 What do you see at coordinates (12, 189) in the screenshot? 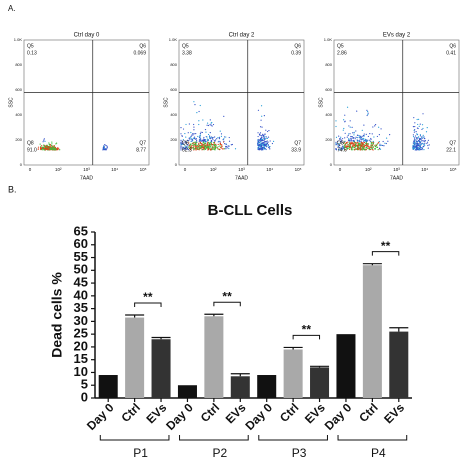
I see `panel-label: B.` at bounding box center [12, 189].